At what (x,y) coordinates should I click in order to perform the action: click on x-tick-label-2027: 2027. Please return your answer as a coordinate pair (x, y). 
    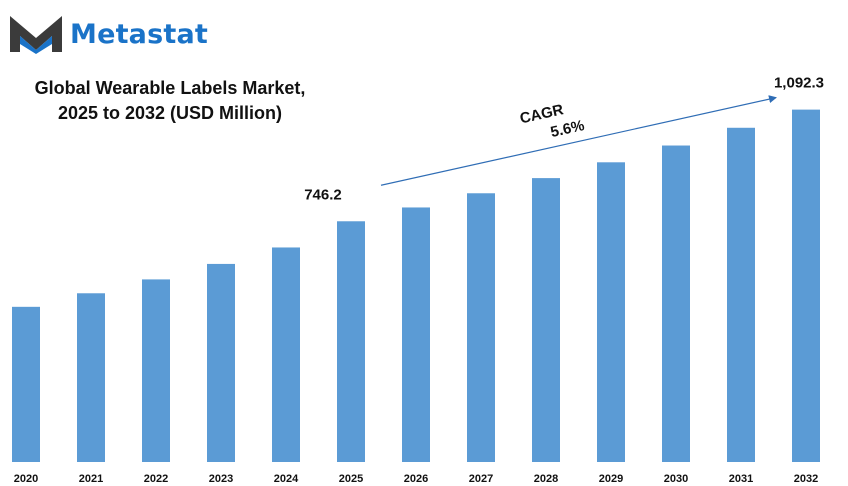
    Looking at the image, I should click on (481, 479).